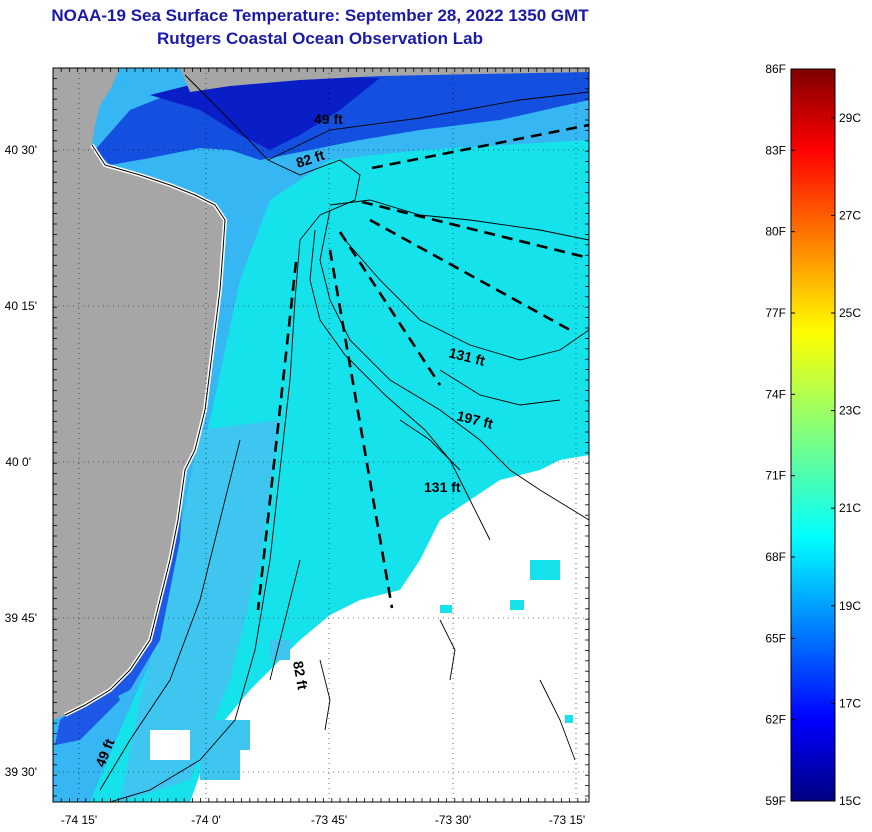  What do you see at coordinates (200, 611) in the screenshot?
I see `sst-shelf-strip` at bounding box center [200, 611].